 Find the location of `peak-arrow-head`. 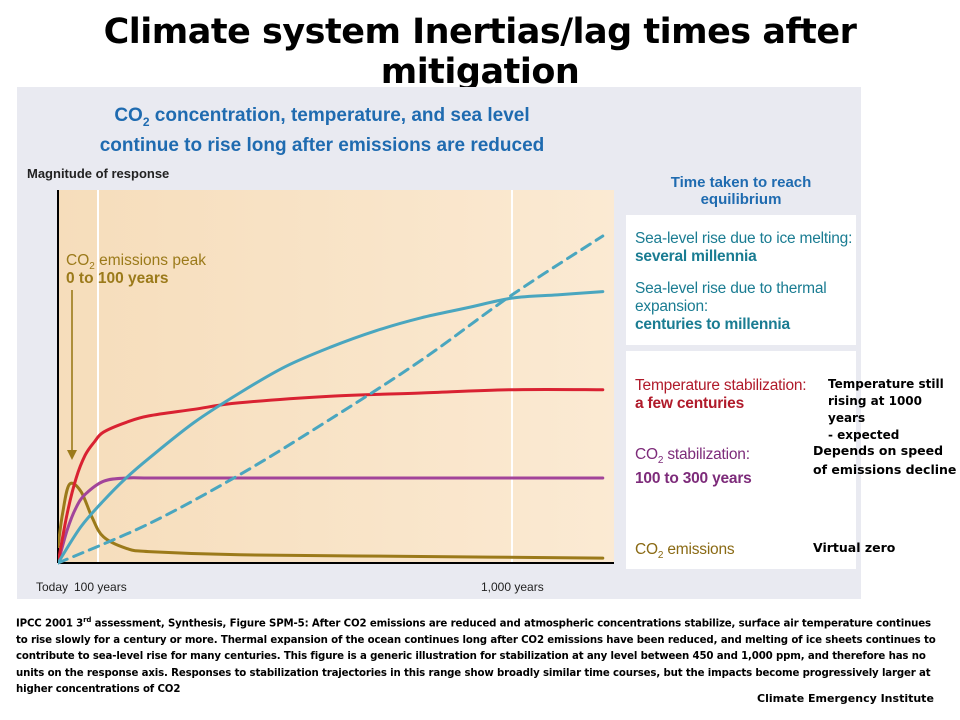

peak-arrow-head is located at coordinates (72, 455).